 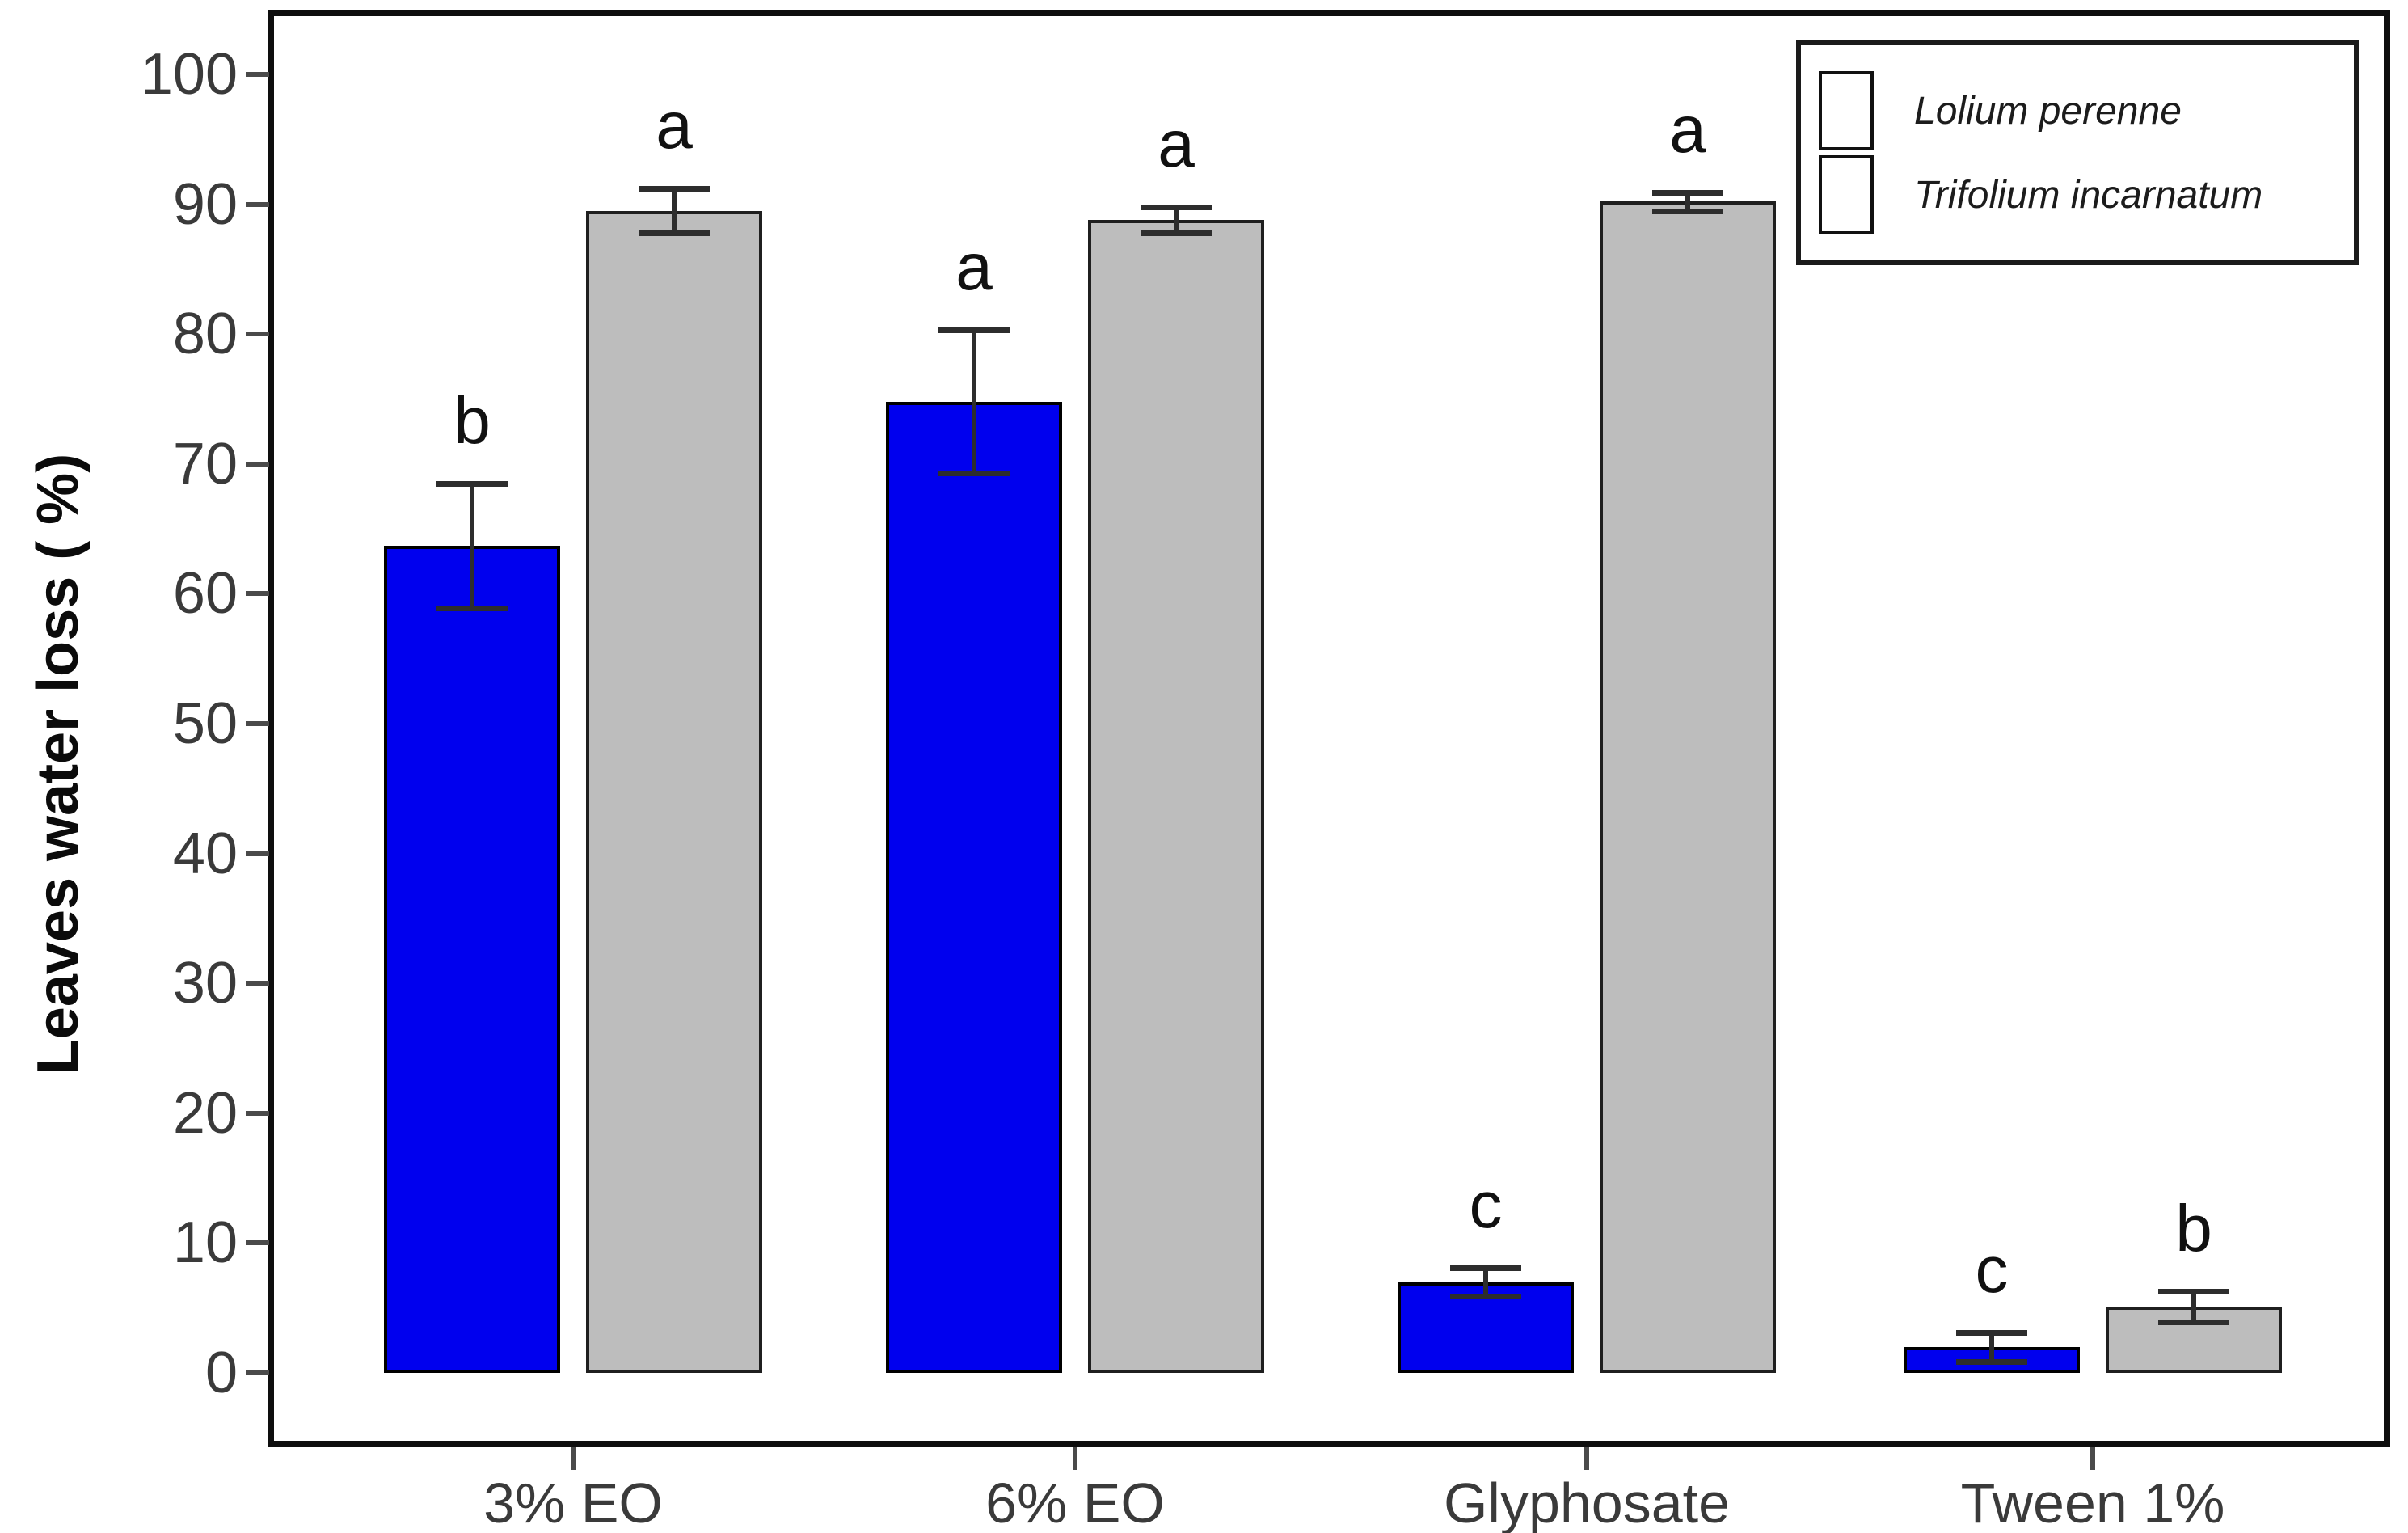 What do you see at coordinates (1075, 1502) in the screenshot?
I see `x-axis-category-label: 6% EO` at bounding box center [1075, 1502].